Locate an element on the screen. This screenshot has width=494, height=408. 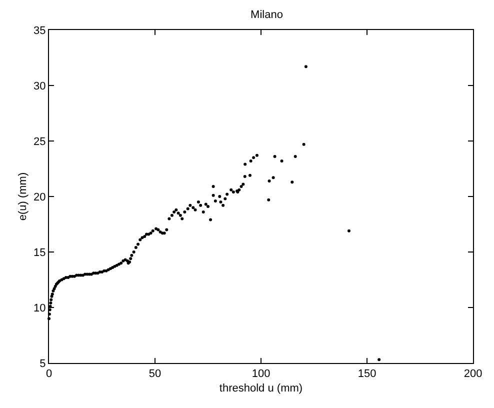
y-tick-label: 10 is located at coordinates (40, 308).